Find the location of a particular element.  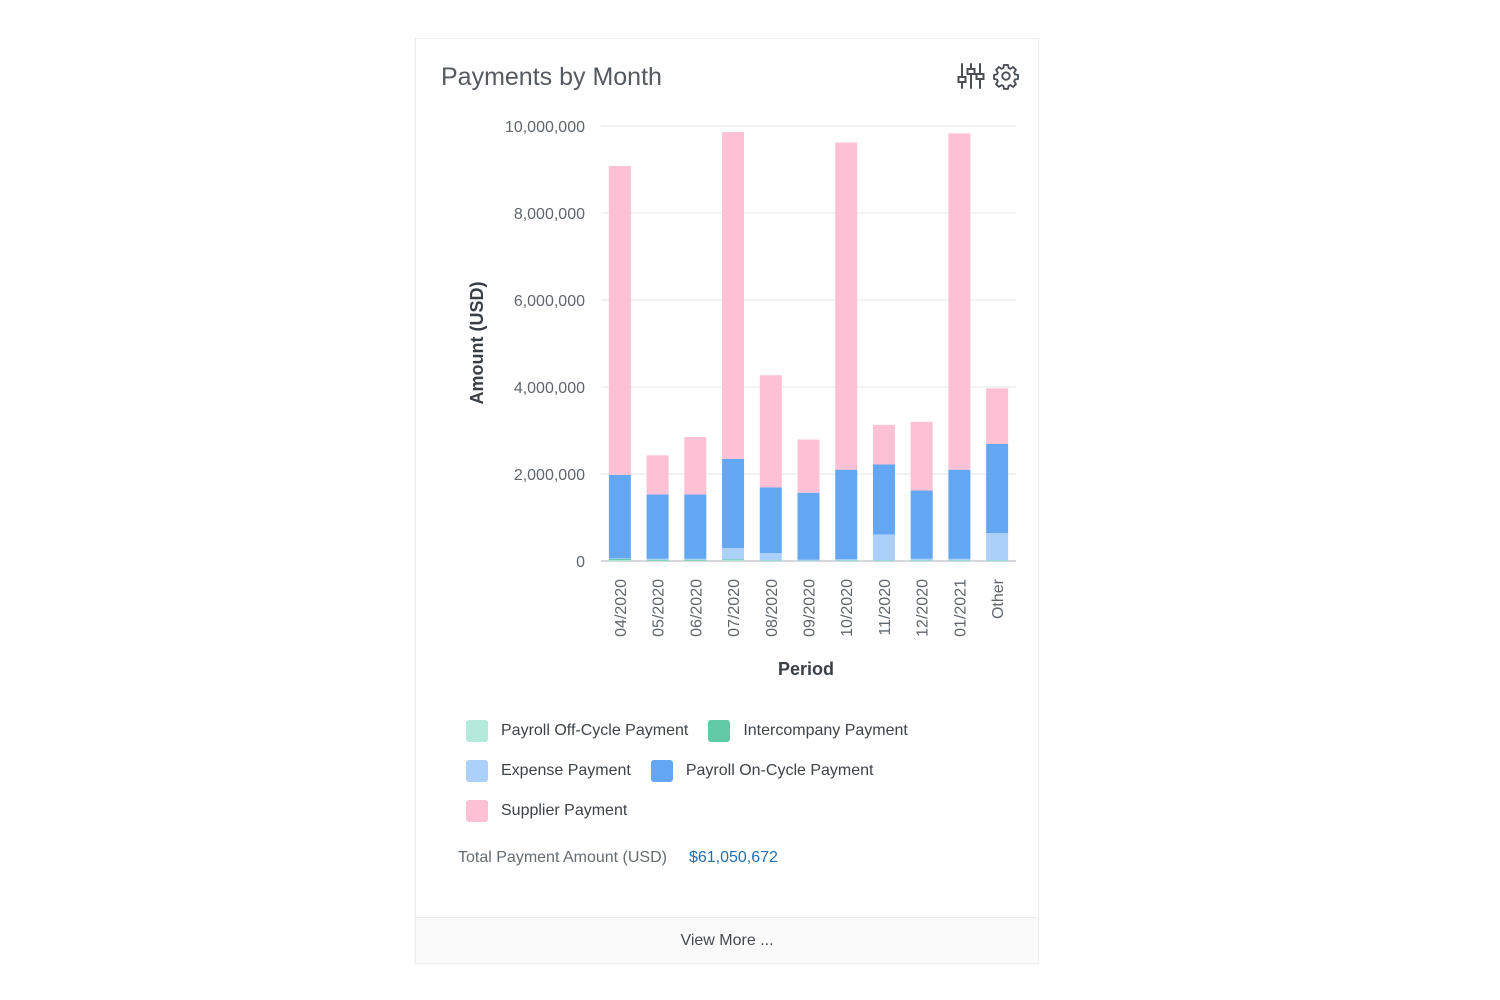

x-tick-label: 04/2020 is located at coordinates (621, 608).